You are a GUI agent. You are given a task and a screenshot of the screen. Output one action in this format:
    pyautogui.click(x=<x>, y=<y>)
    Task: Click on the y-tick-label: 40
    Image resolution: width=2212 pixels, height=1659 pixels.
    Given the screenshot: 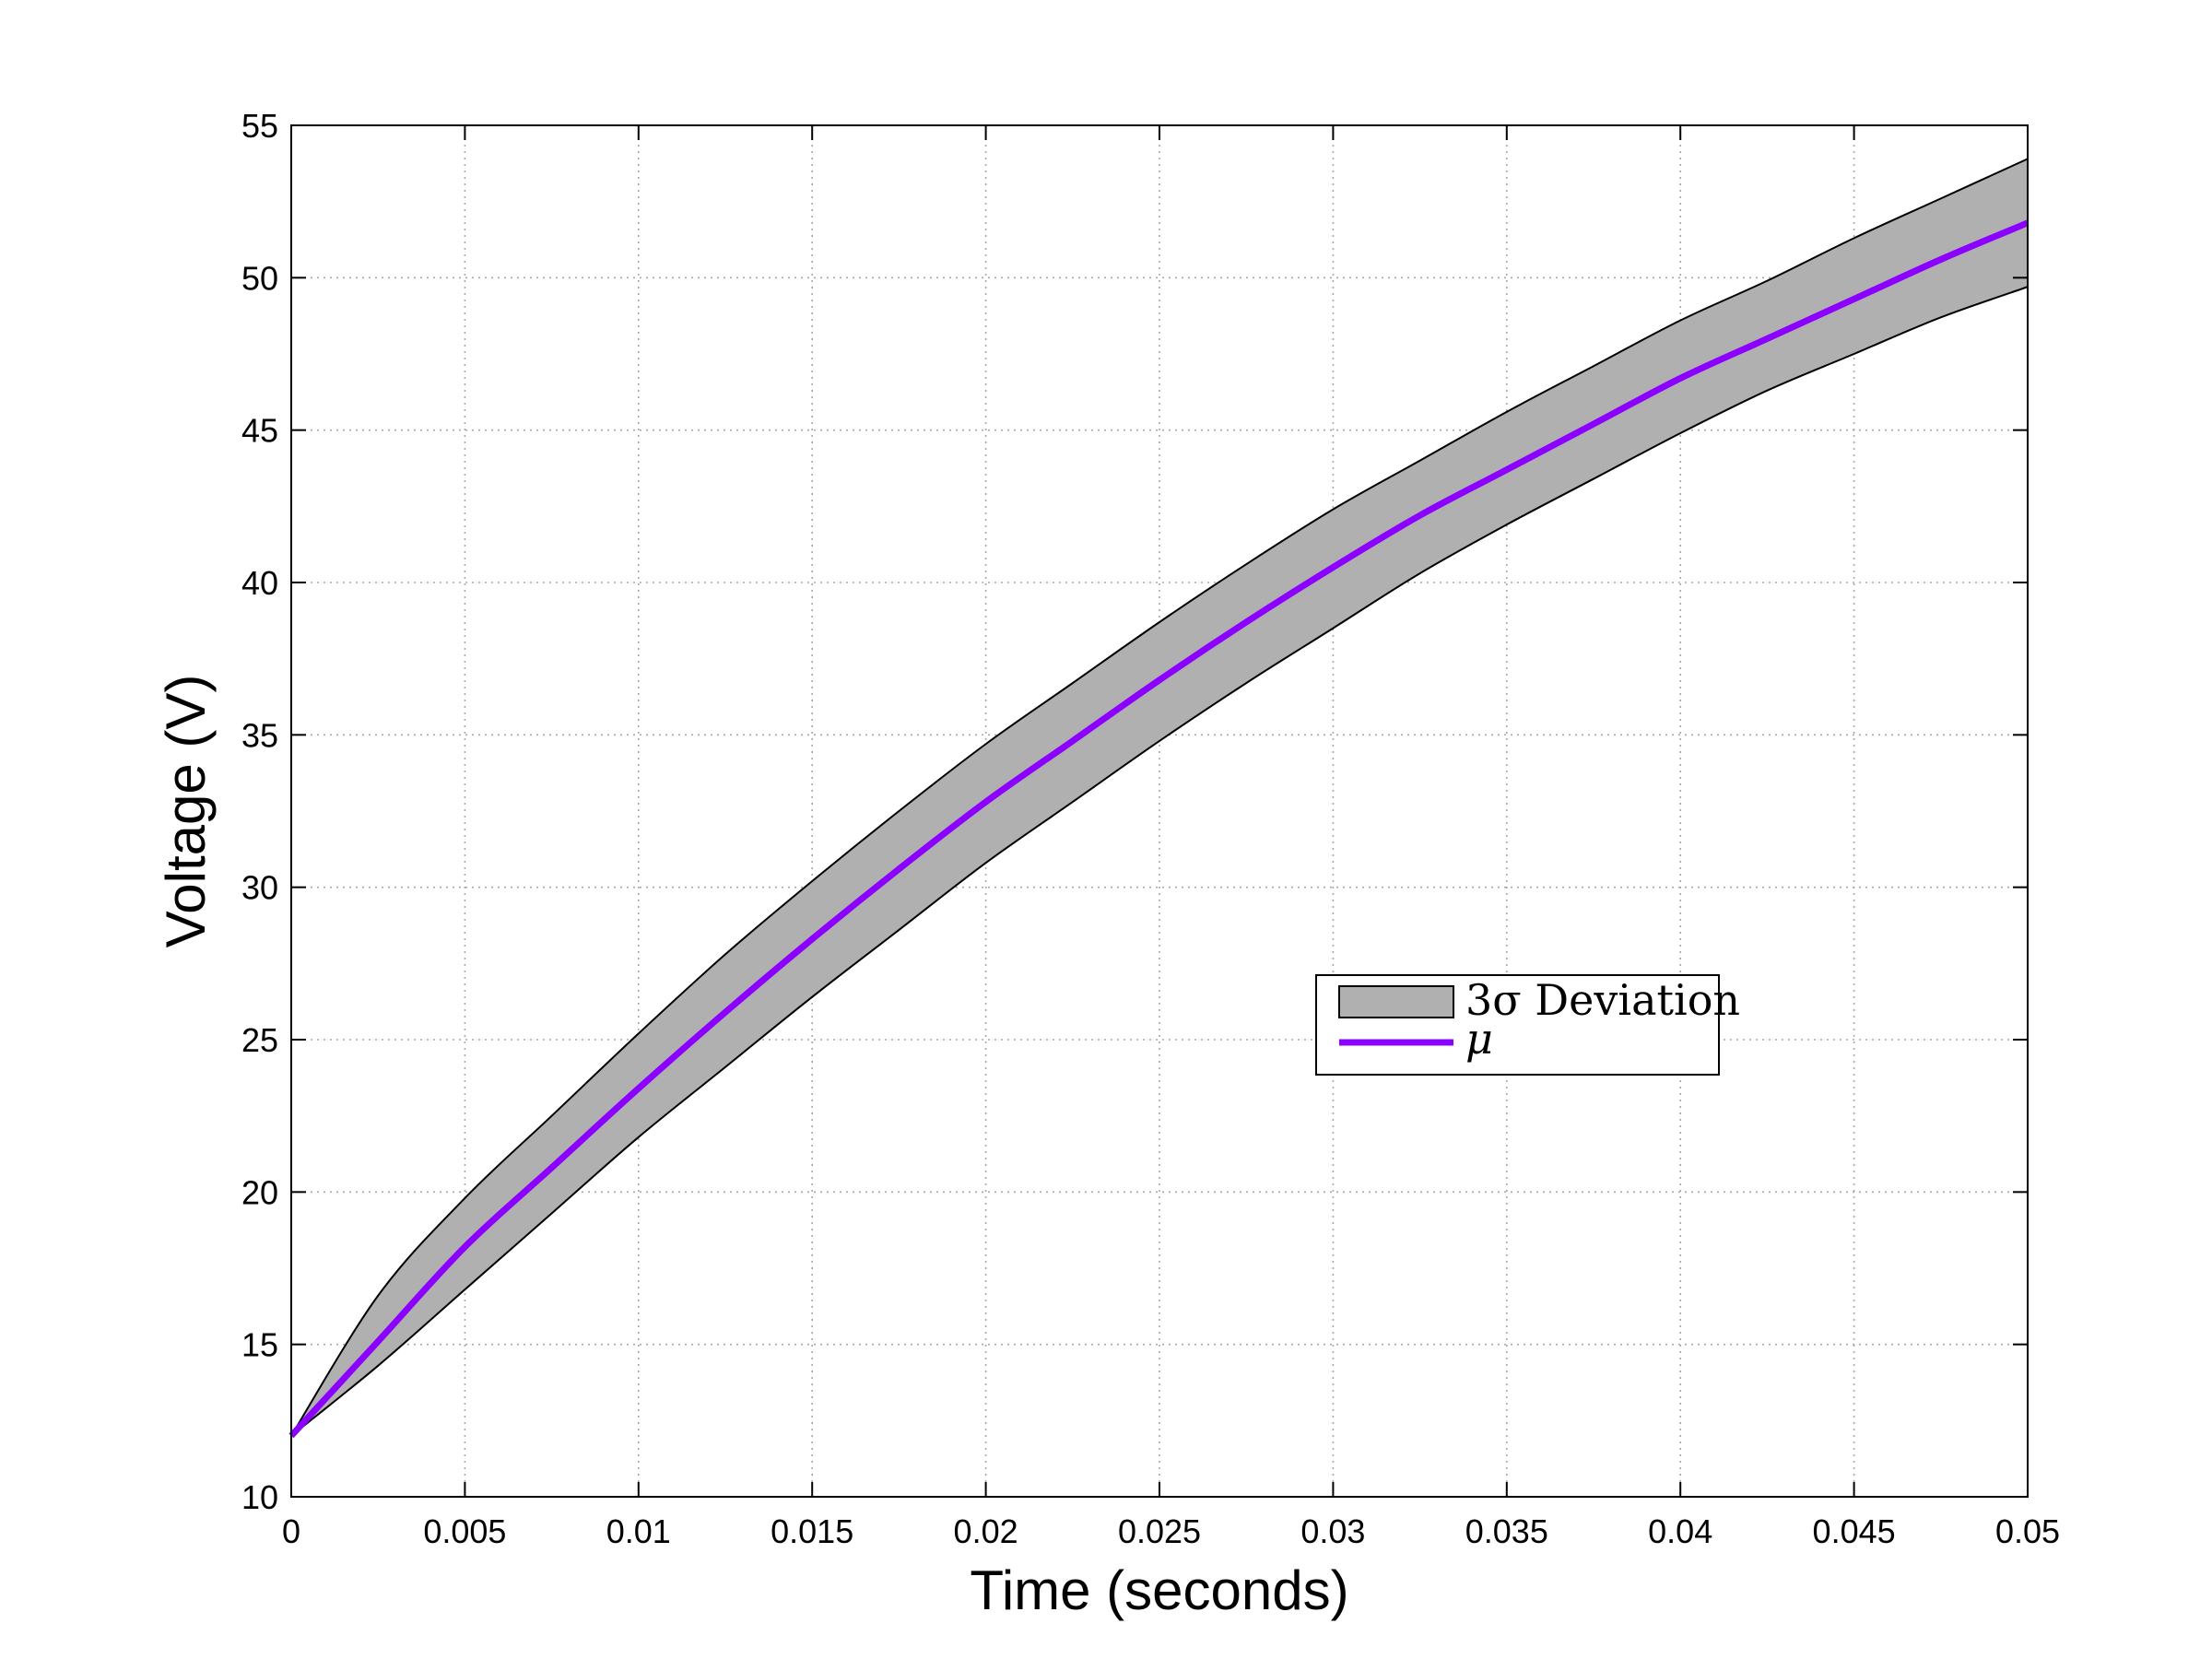 What is the action you would take?
    pyautogui.click(x=259, y=583)
    